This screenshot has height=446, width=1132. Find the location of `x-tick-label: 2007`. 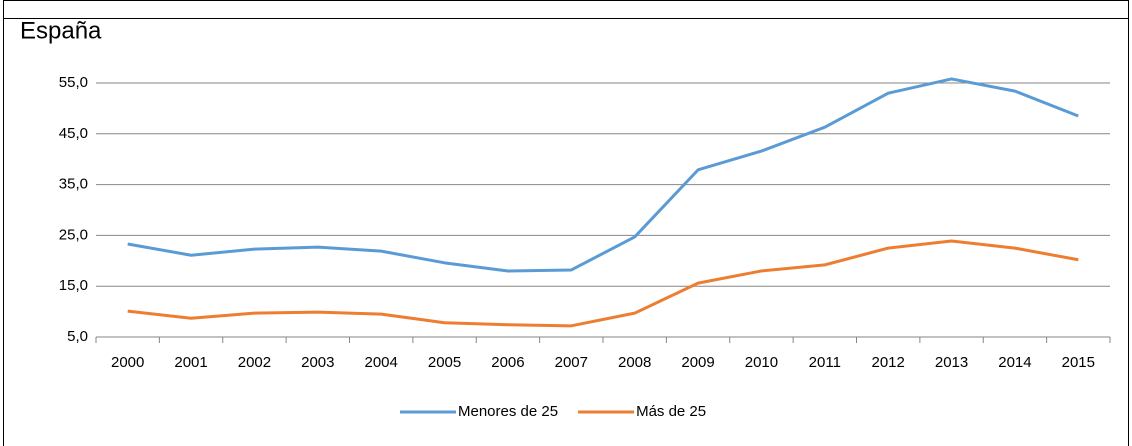

x-tick-label: 2007 is located at coordinates (571, 362).